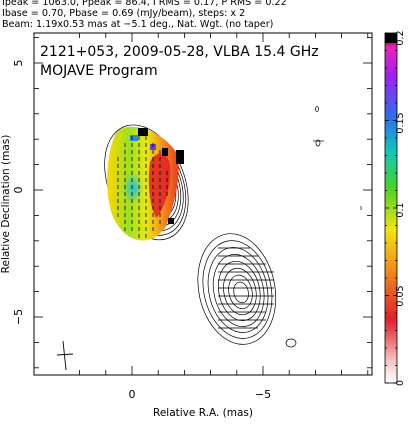 The width and height of the screenshot is (409, 424). Describe the element at coordinates (179, 52) in the screenshot. I see `chart-title: 2121+053, 2009-05-28, VLBA 15.4 GHz` at that location.